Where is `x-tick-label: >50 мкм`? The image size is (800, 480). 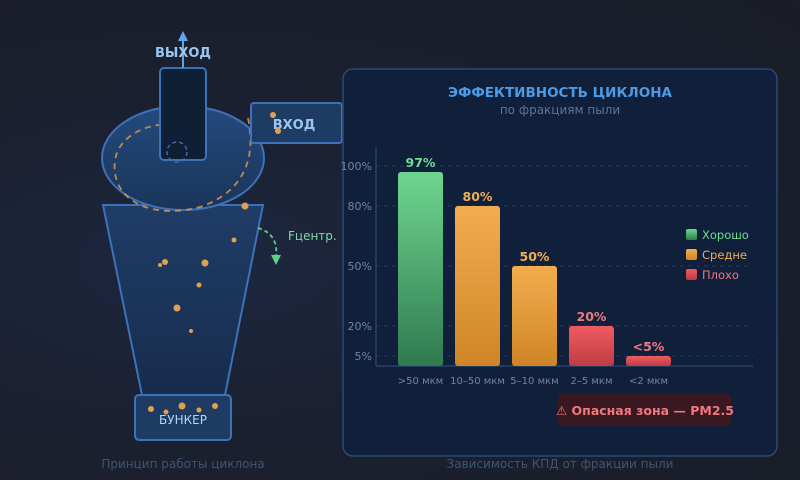 x-tick-label: >50 мкм is located at coordinates (420, 381).